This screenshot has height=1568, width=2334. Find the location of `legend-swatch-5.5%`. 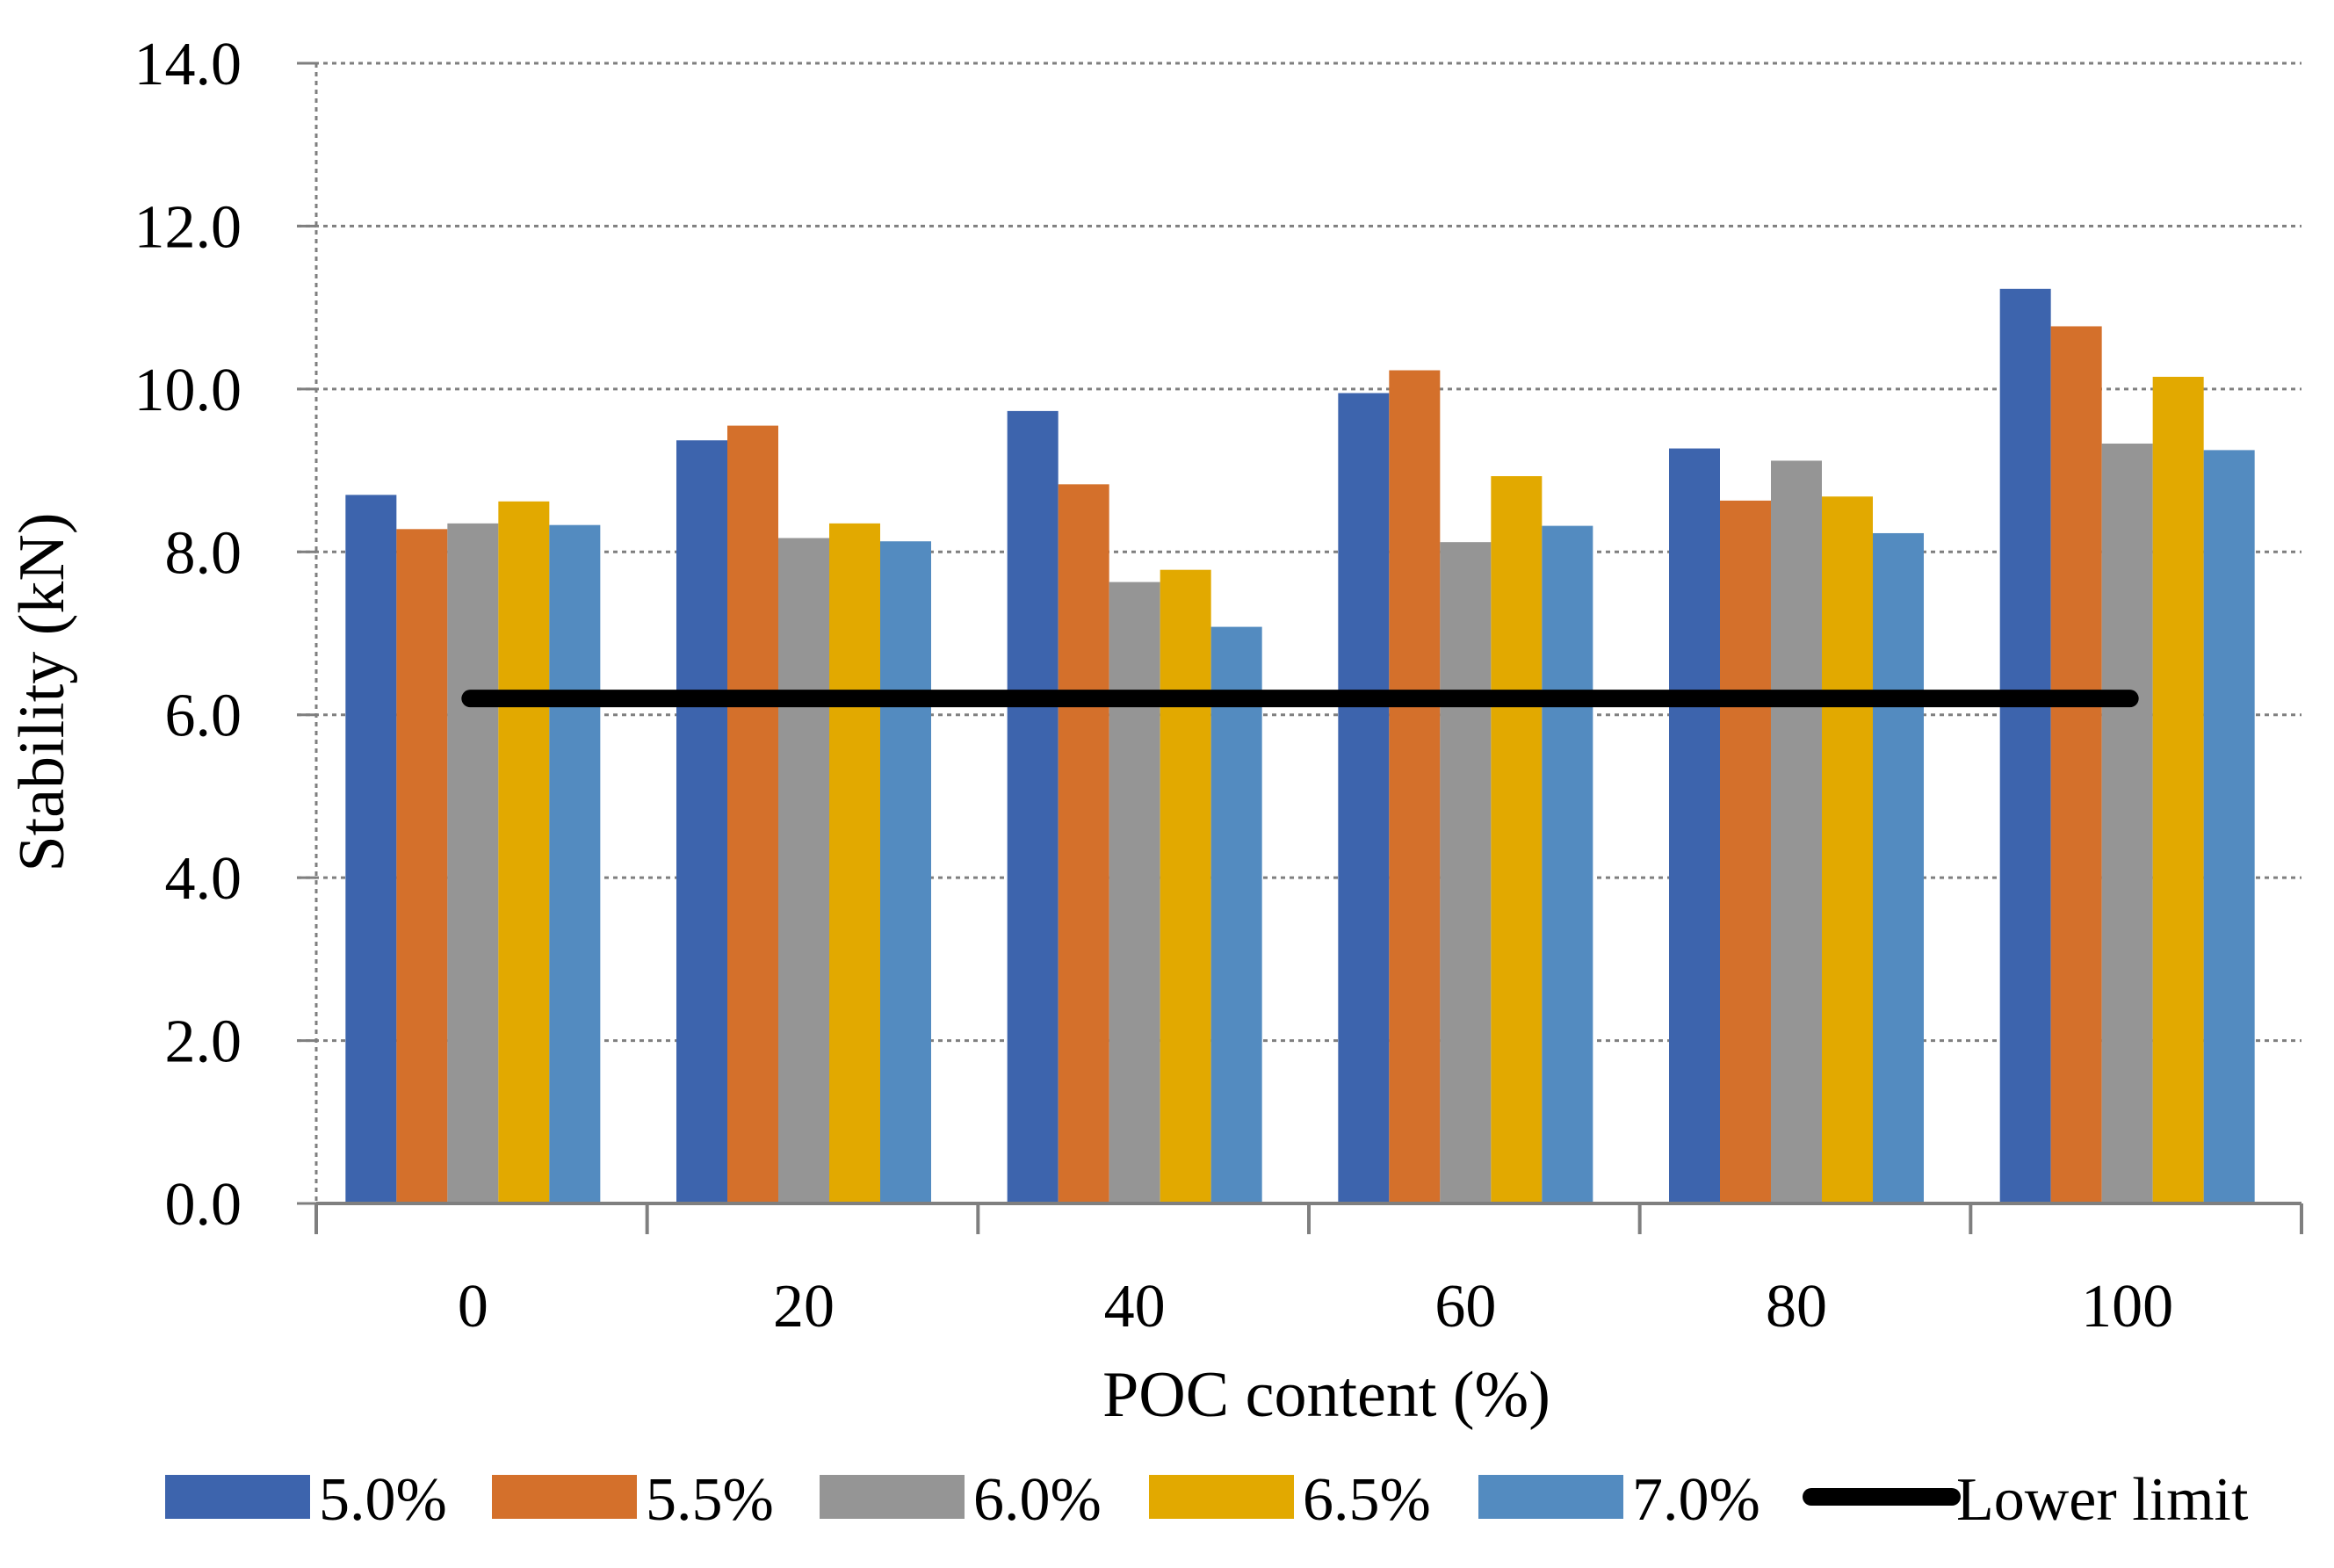

legend-swatch-5.5% is located at coordinates (564, 1497).